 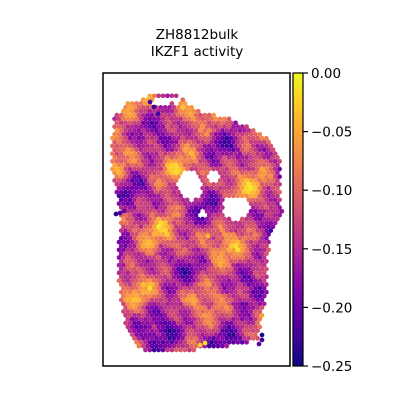 What do you see at coordinates (331, 133) in the screenshot?
I see `colorbar-tick-label: −0.05` at bounding box center [331, 133].